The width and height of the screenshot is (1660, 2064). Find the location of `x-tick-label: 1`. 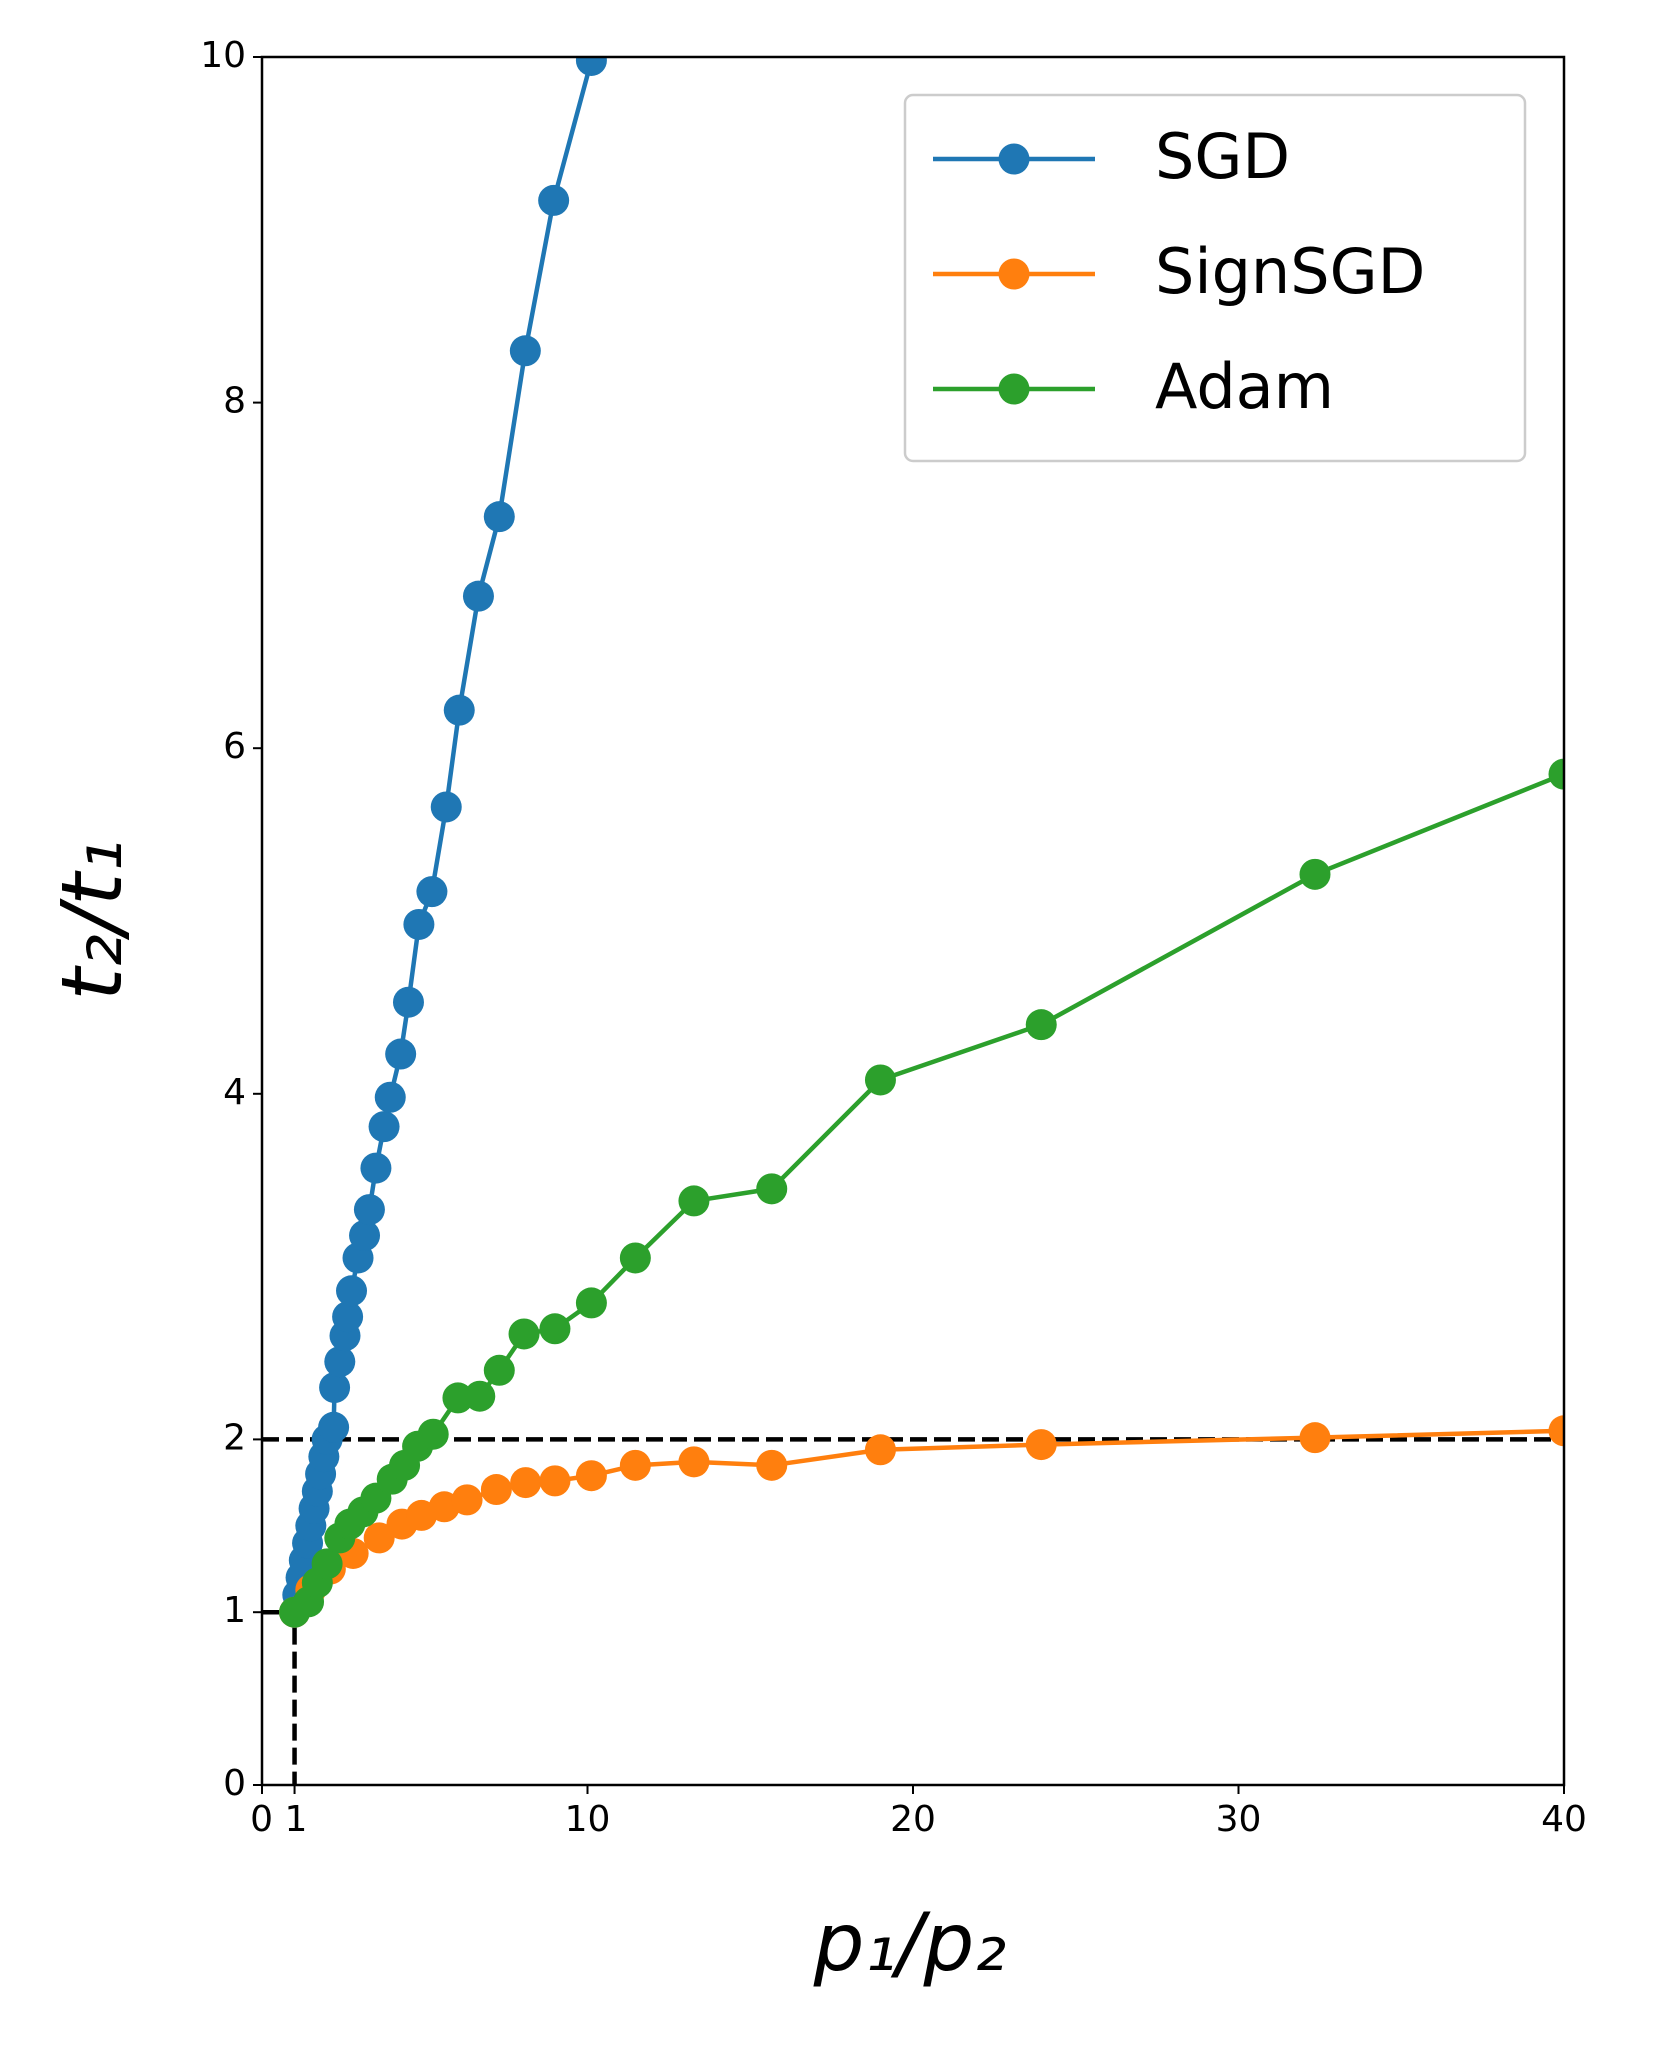

x-tick-label: 1 is located at coordinates (296, 1819).